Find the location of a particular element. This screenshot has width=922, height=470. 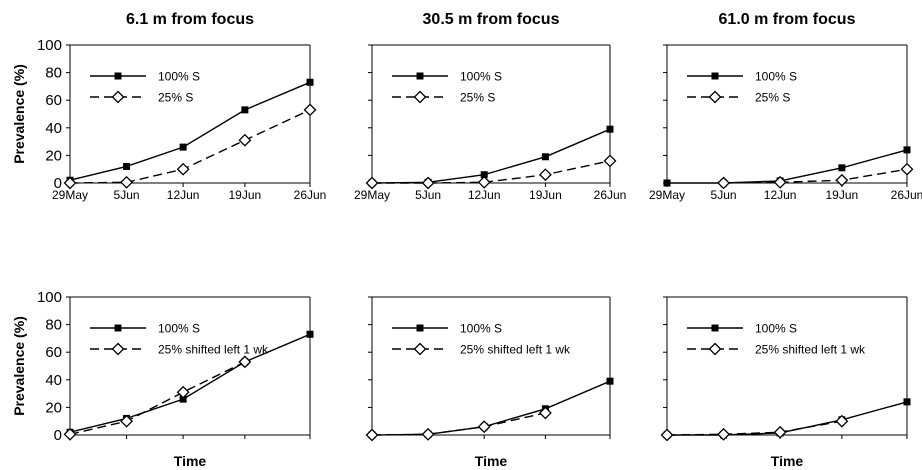

y-tick-label: 0 is located at coordinates (58, 183).